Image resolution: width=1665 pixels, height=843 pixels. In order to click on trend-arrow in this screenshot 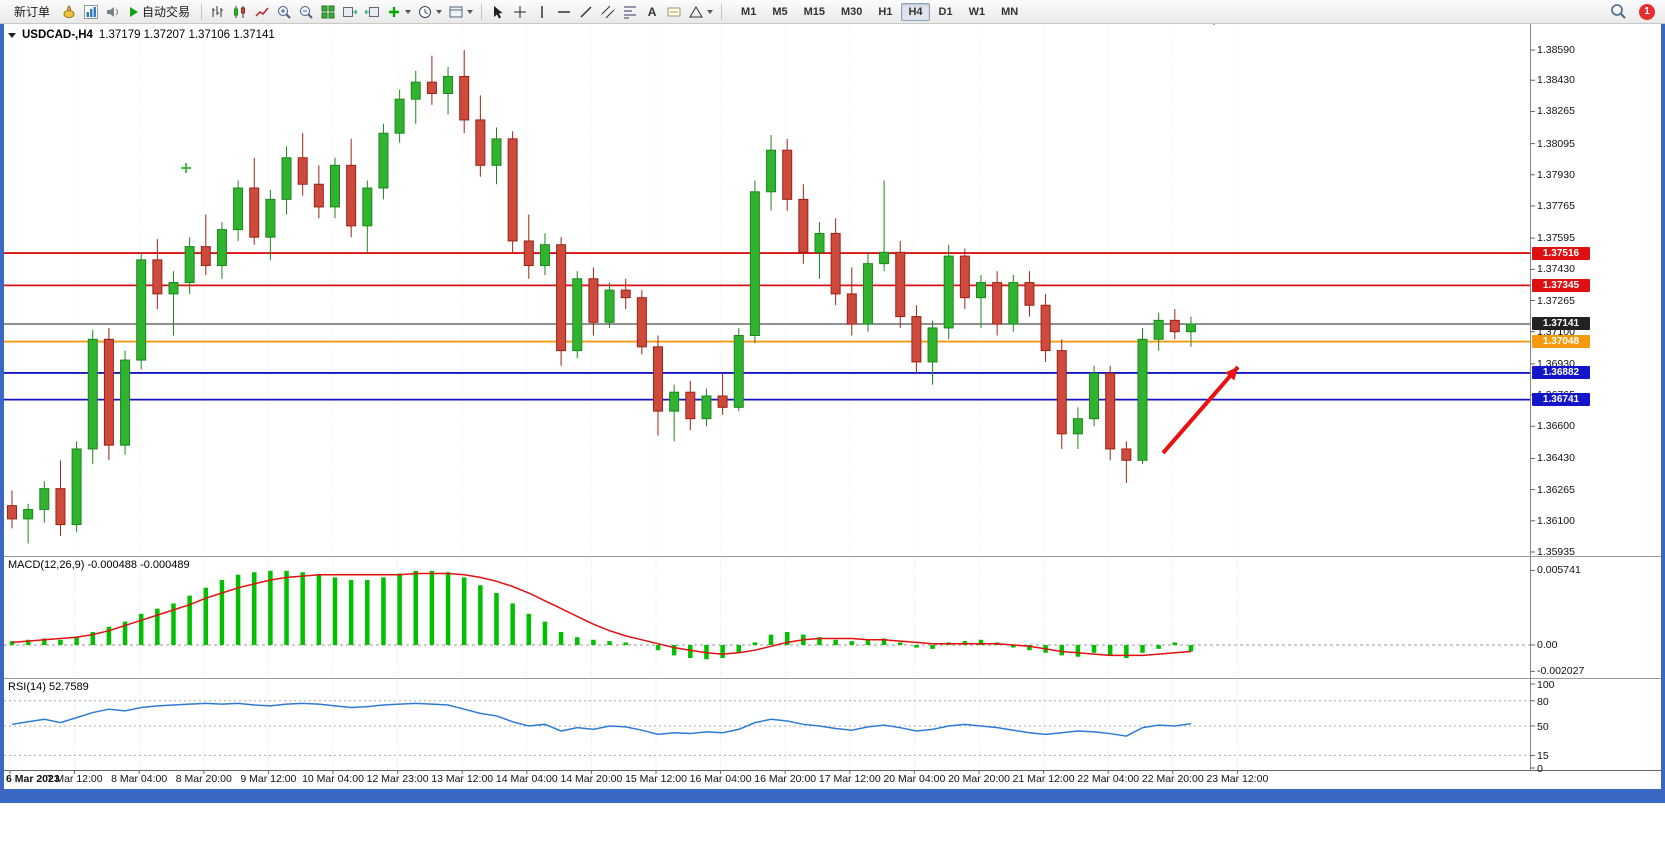, I will do `click(1200, 410)`.